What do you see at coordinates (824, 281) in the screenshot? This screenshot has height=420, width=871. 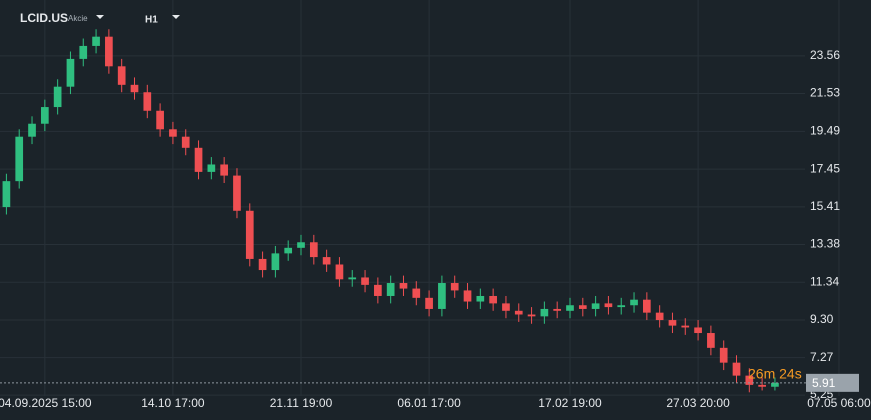 I see `y-tick-label: 11.34` at bounding box center [824, 281].